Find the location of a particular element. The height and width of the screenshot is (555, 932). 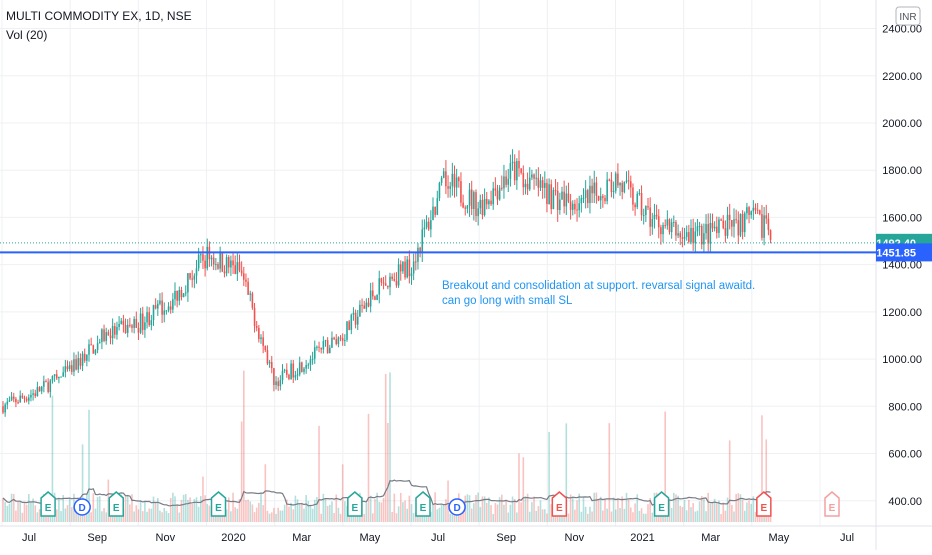

event-marker-label: D is located at coordinates (82, 508).